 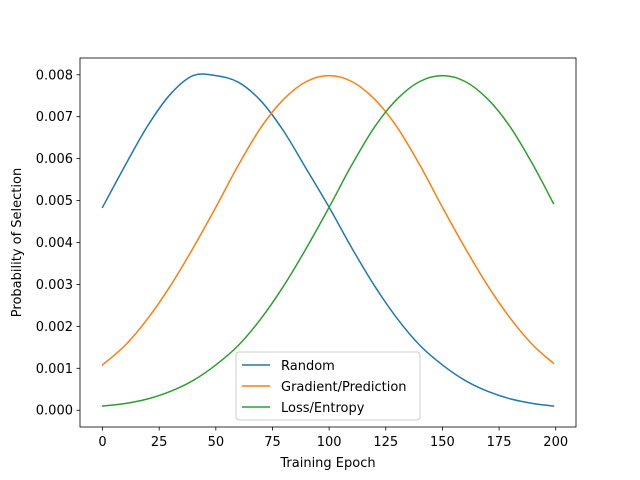 I want to click on x-tick-label: 200, so click(x=555, y=442).